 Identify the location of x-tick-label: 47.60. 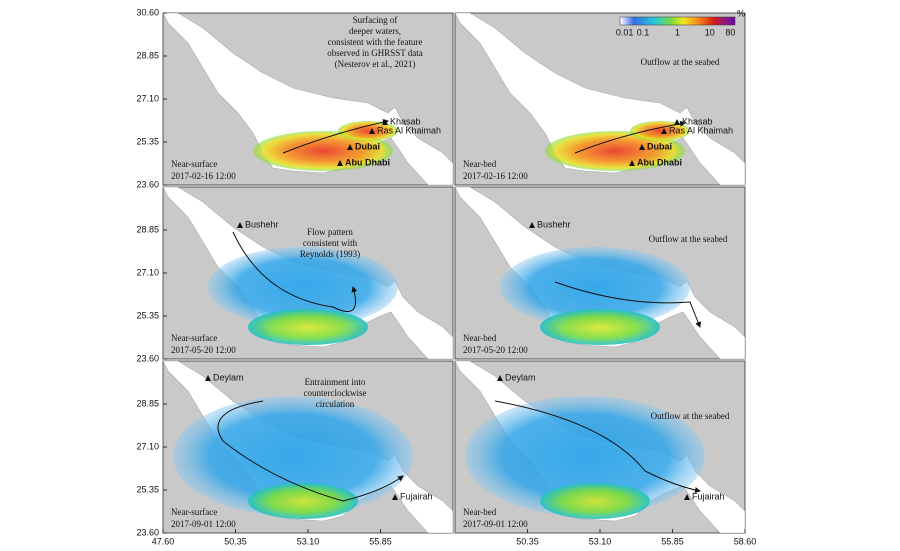
(163, 541).